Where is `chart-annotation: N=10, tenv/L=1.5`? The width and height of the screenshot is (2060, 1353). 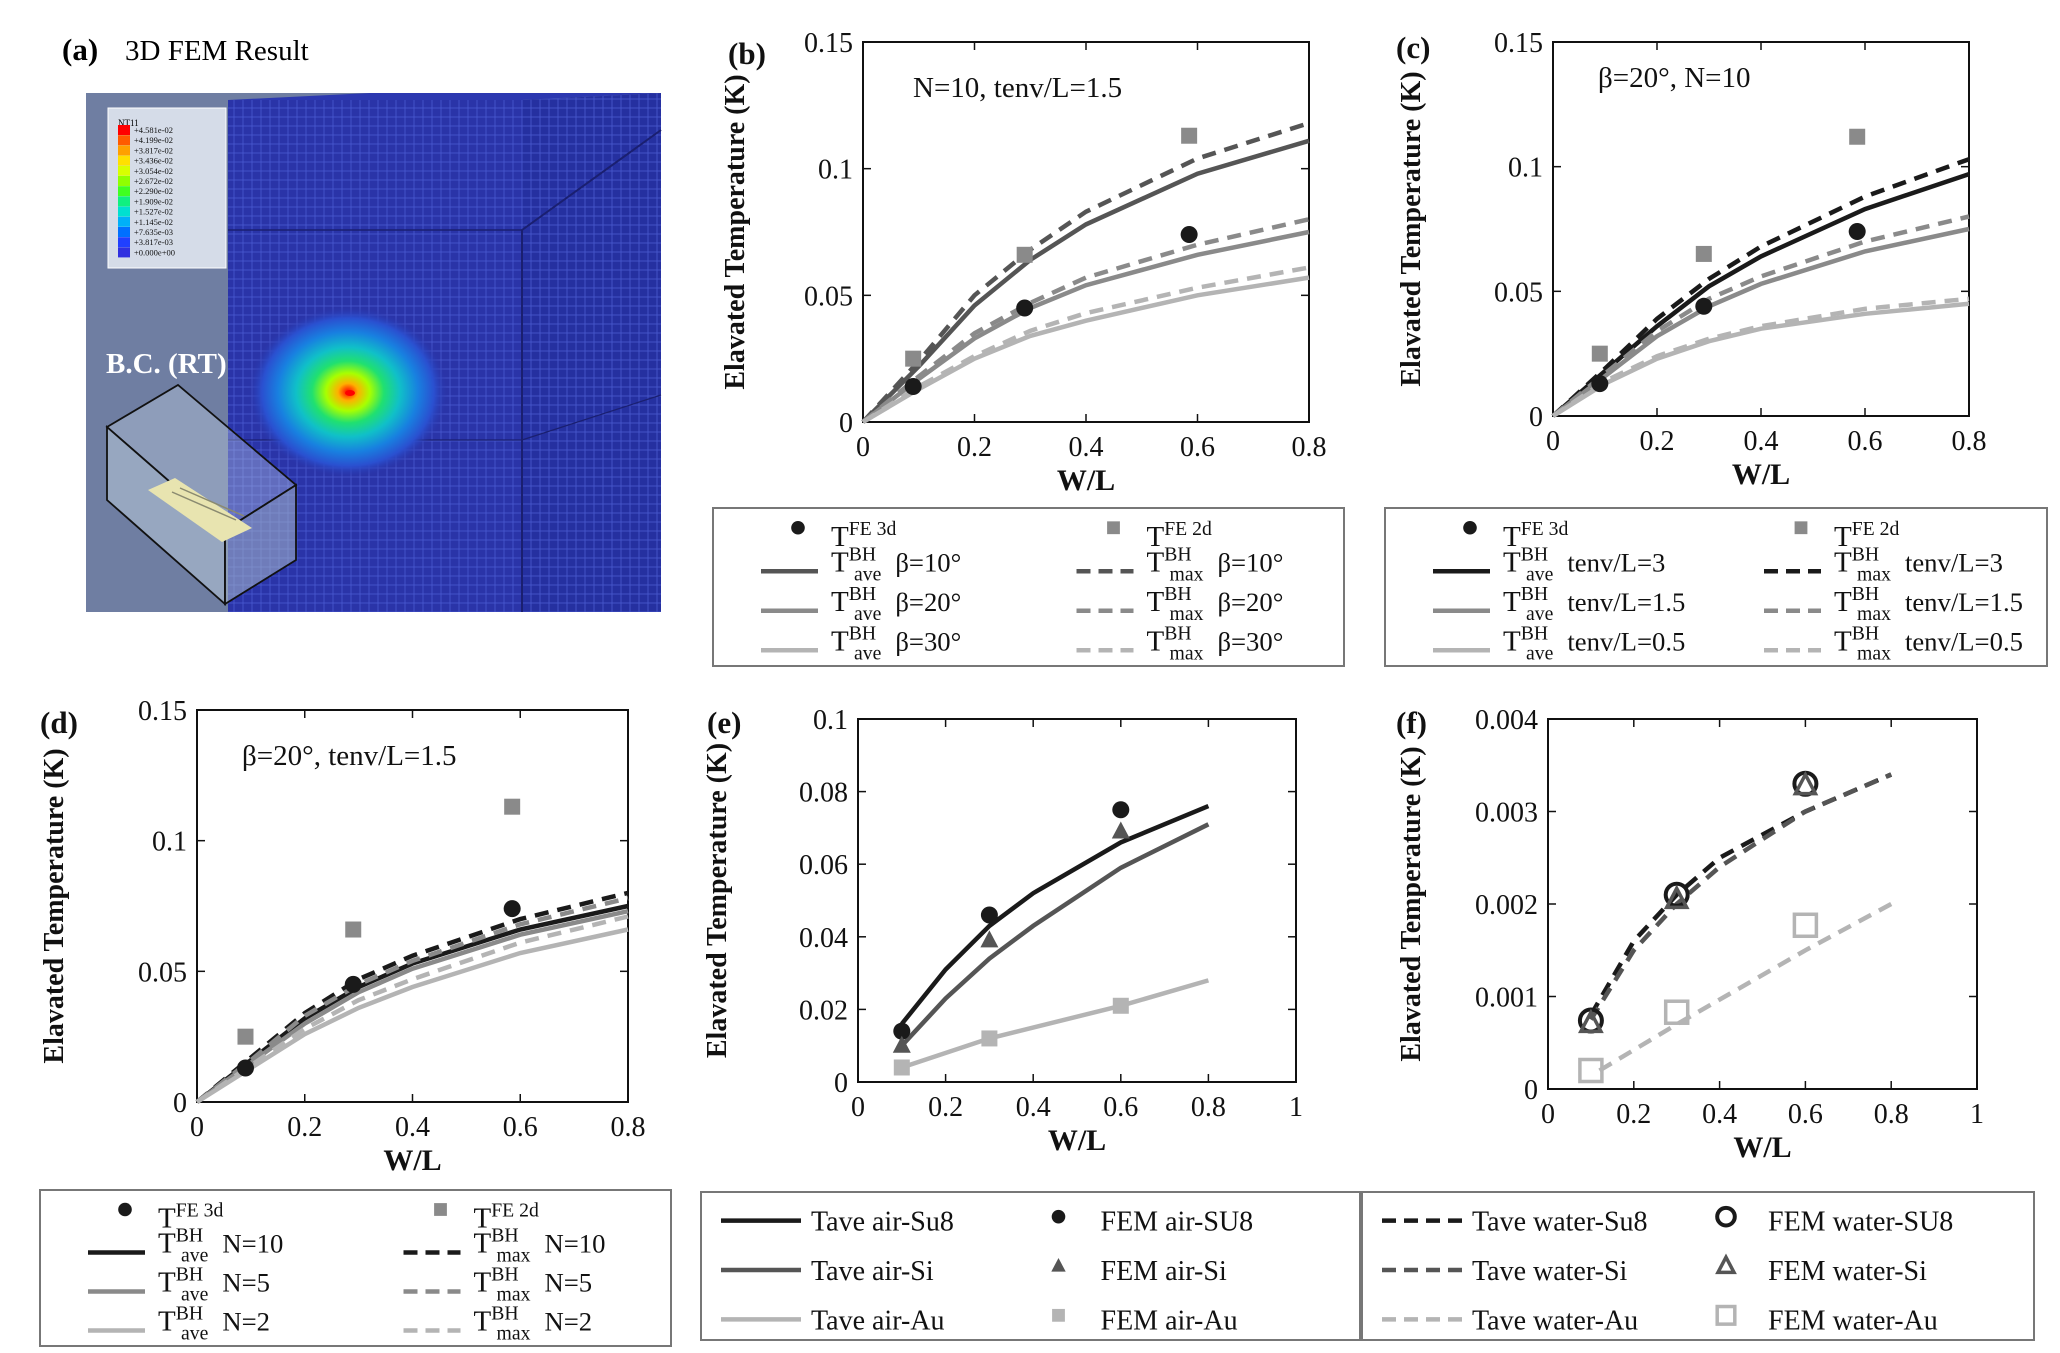 chart-annotation: N=10, tenv/L=1.5 is located at coordinates (1017, 88).